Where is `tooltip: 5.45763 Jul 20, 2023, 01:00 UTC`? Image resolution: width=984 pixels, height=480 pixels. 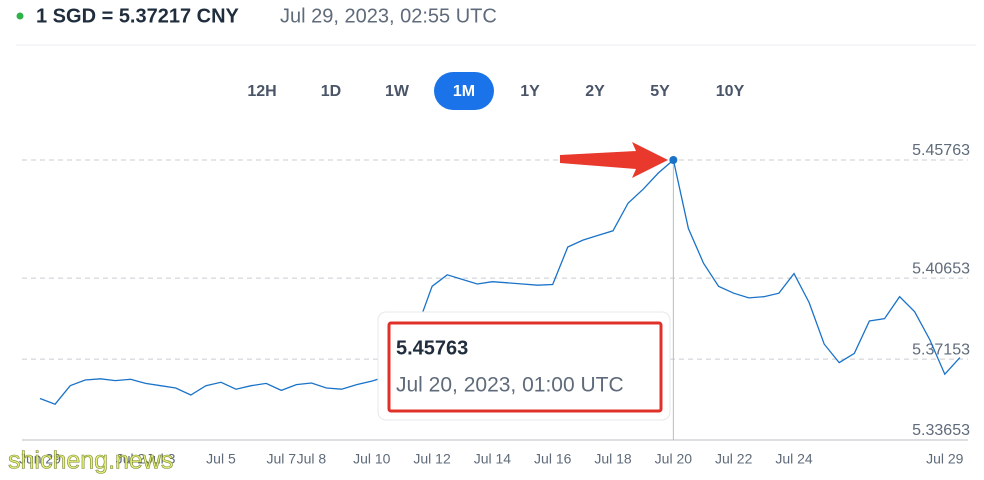
tooltip: 5.45763 Jul 20, 2023, 01:00 UTC is located at coordinates (524, 366).